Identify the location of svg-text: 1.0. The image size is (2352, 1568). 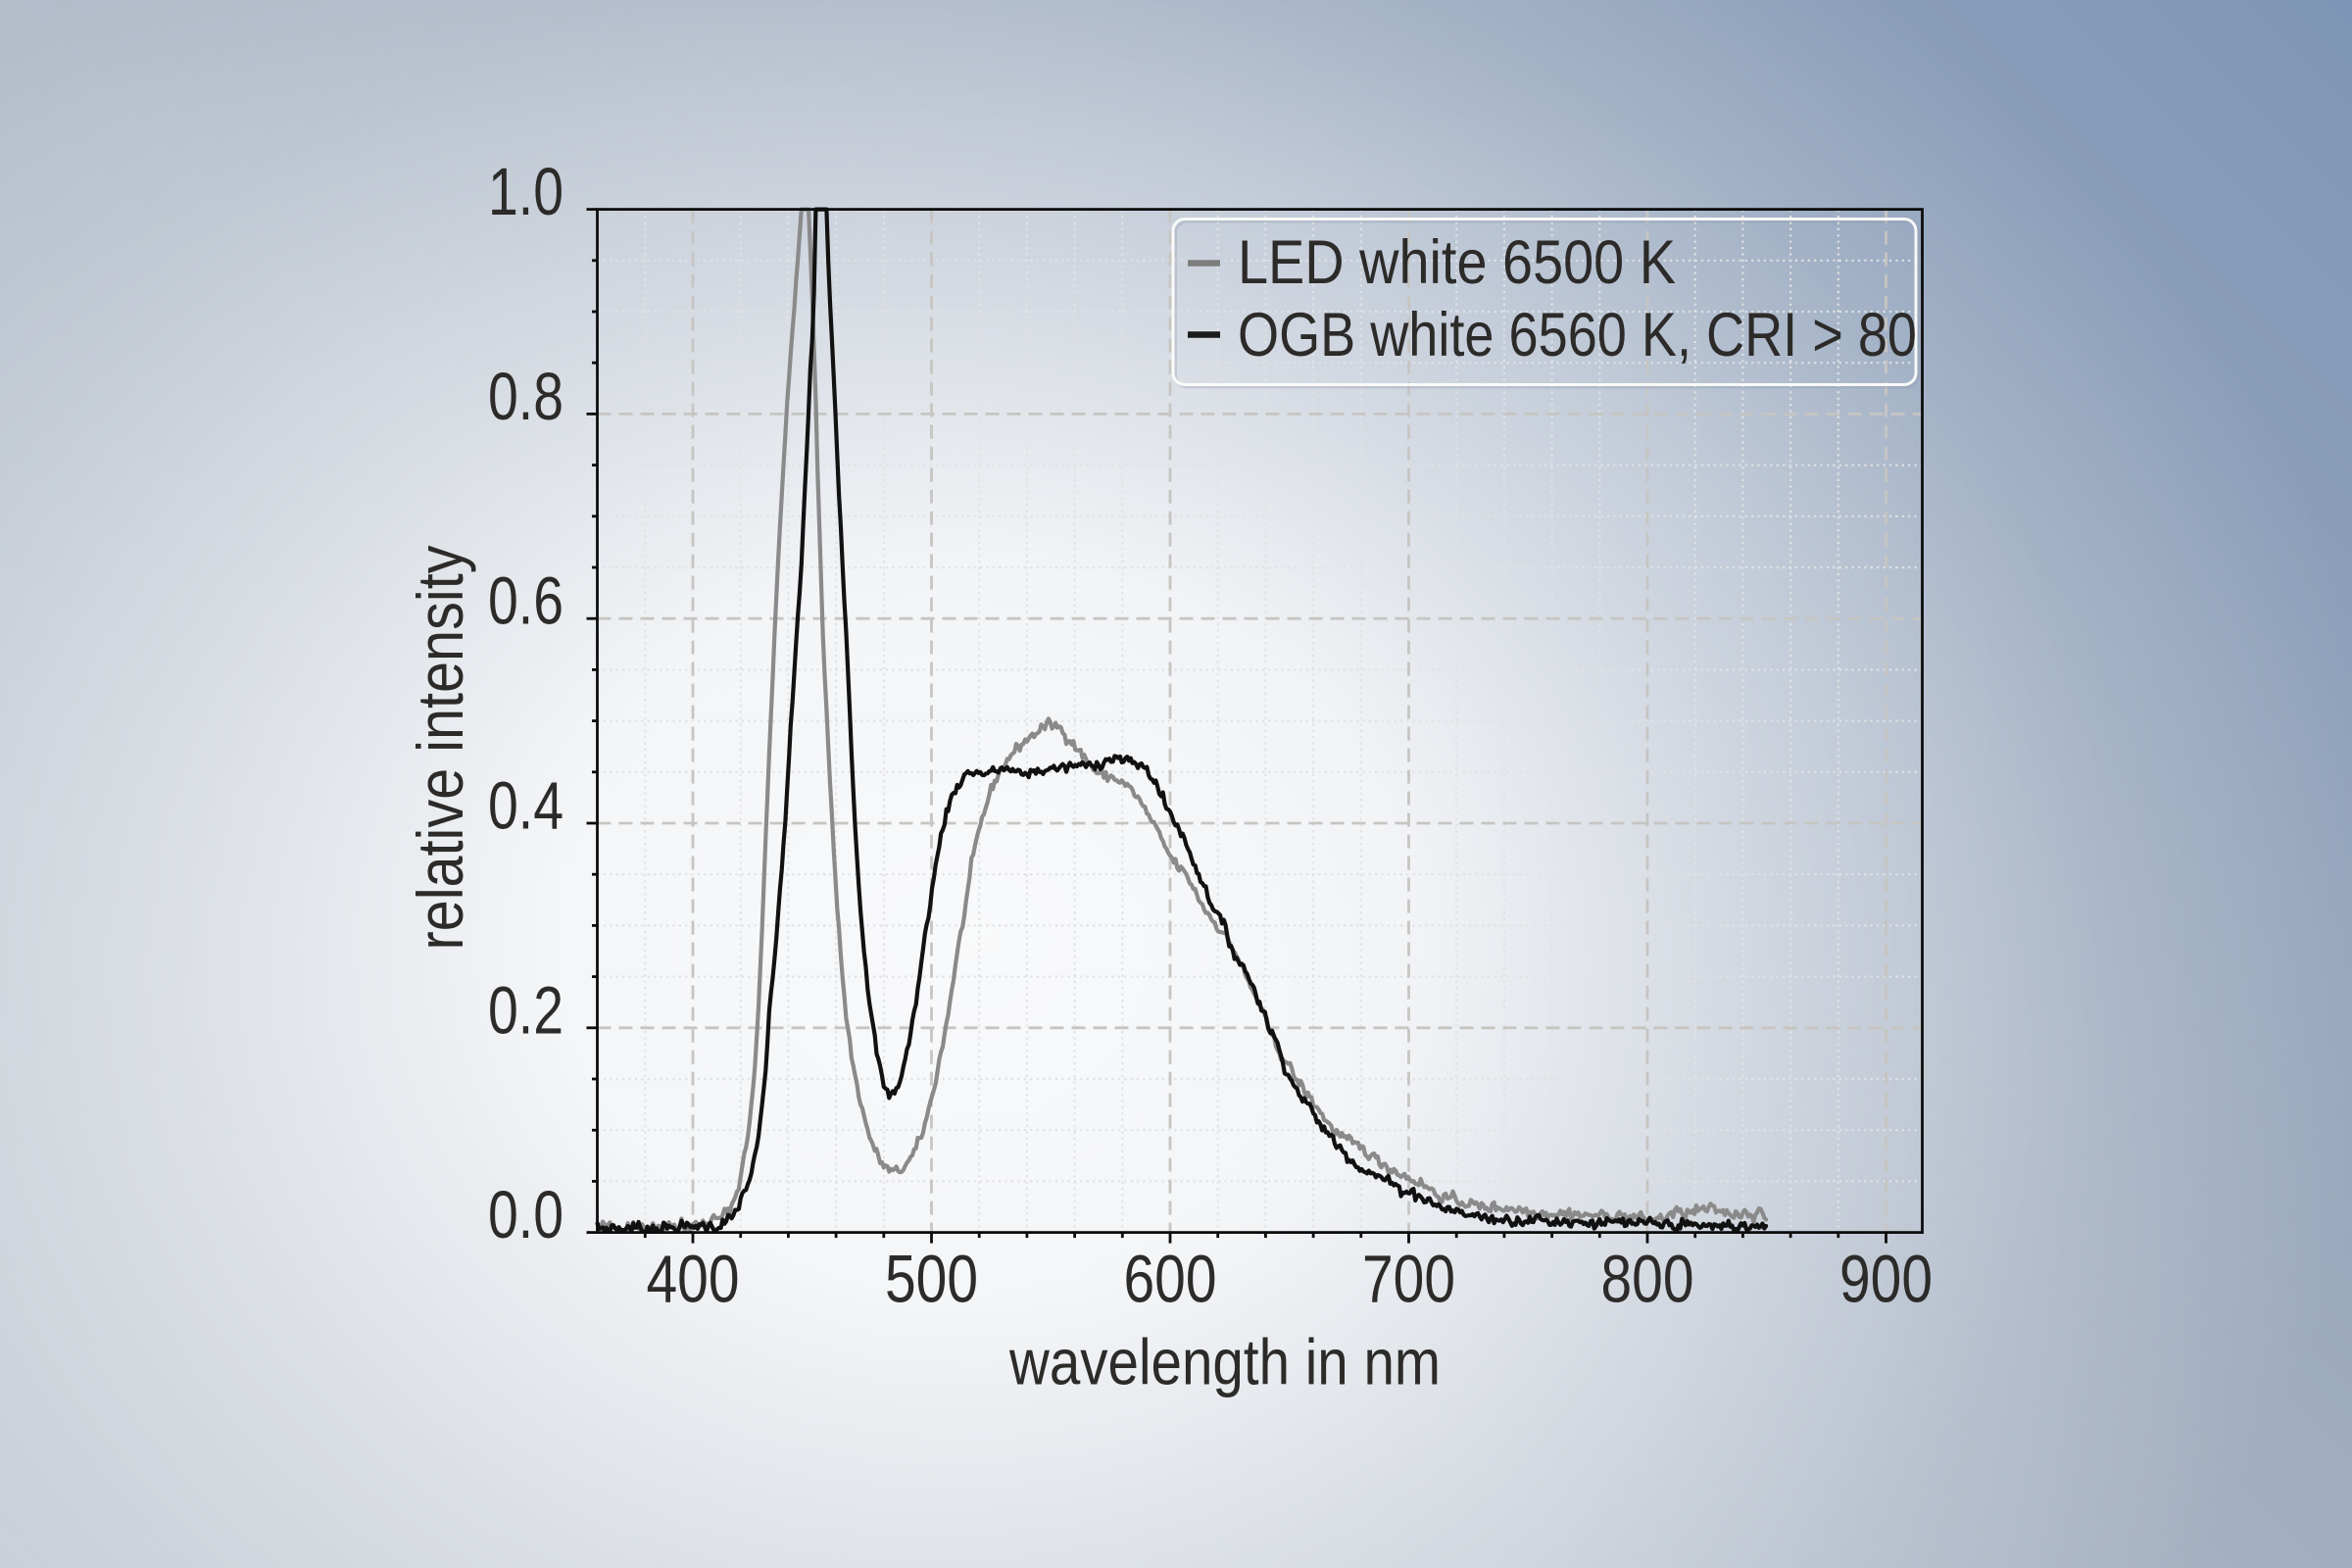
(526, 191).